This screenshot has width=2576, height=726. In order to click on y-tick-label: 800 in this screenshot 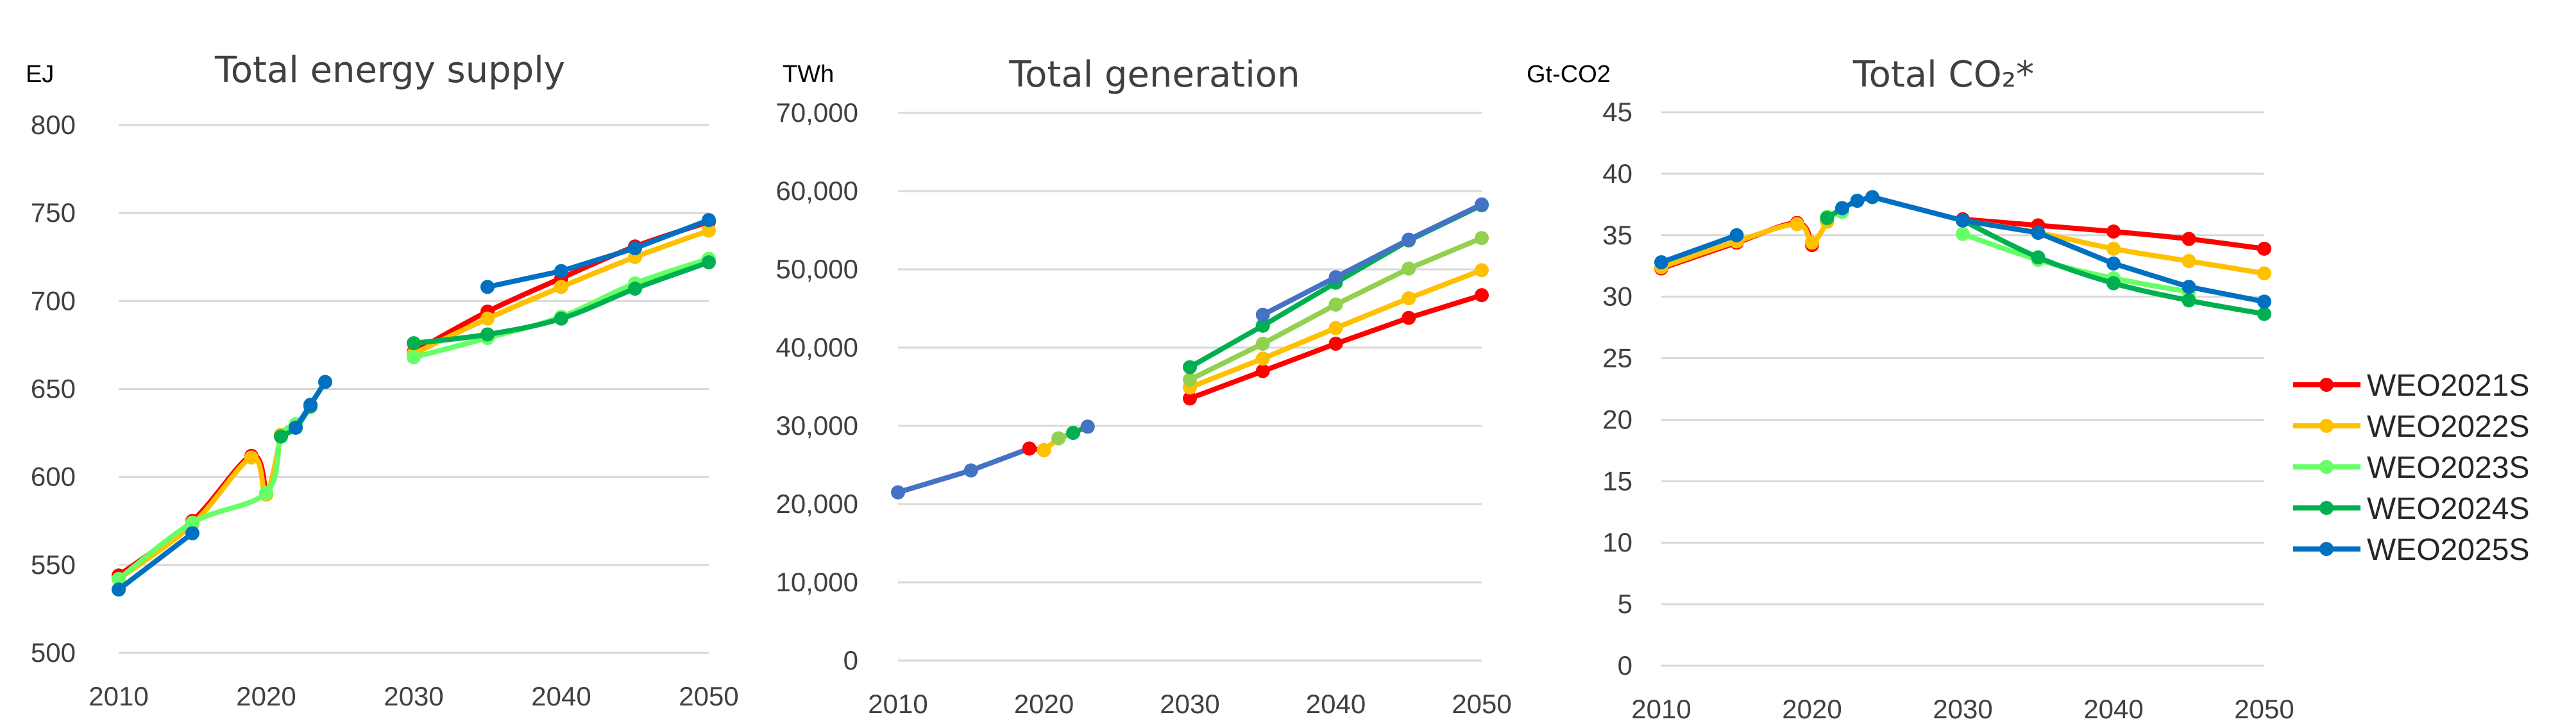, I will do `click(53, 125)`.